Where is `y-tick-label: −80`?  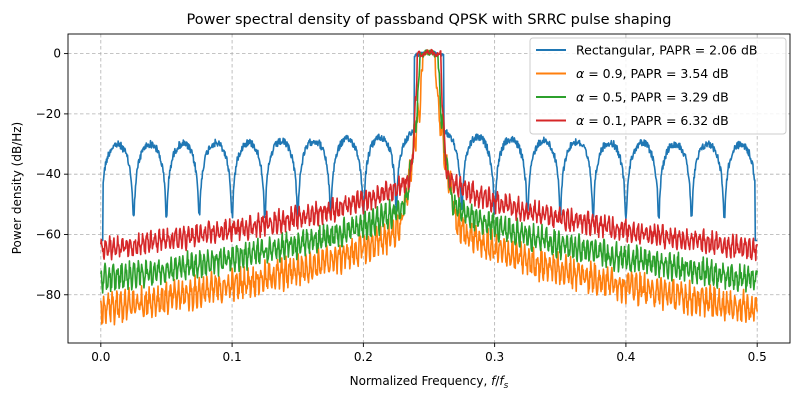 y-tick-label: −80 is located at coordinates (48, 295).